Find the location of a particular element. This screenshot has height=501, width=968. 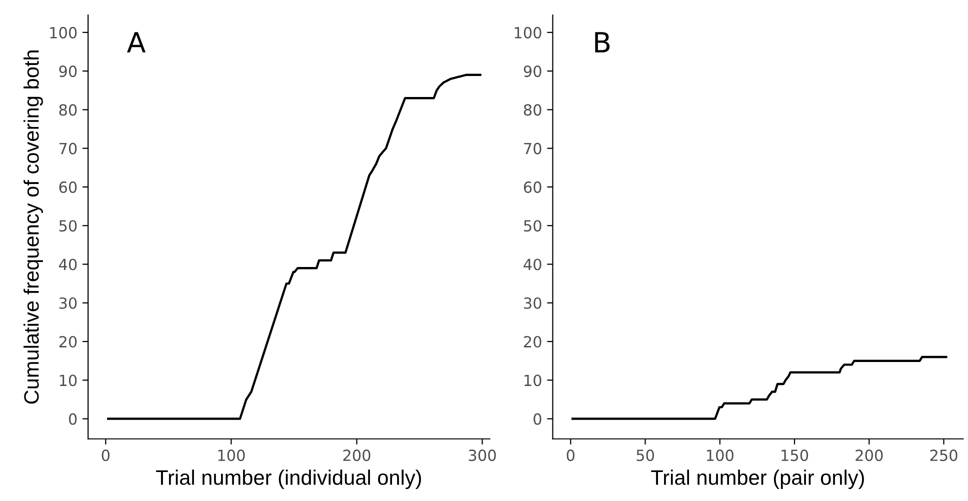

x-tick-label: 300 is located at coordinates (482, 456).